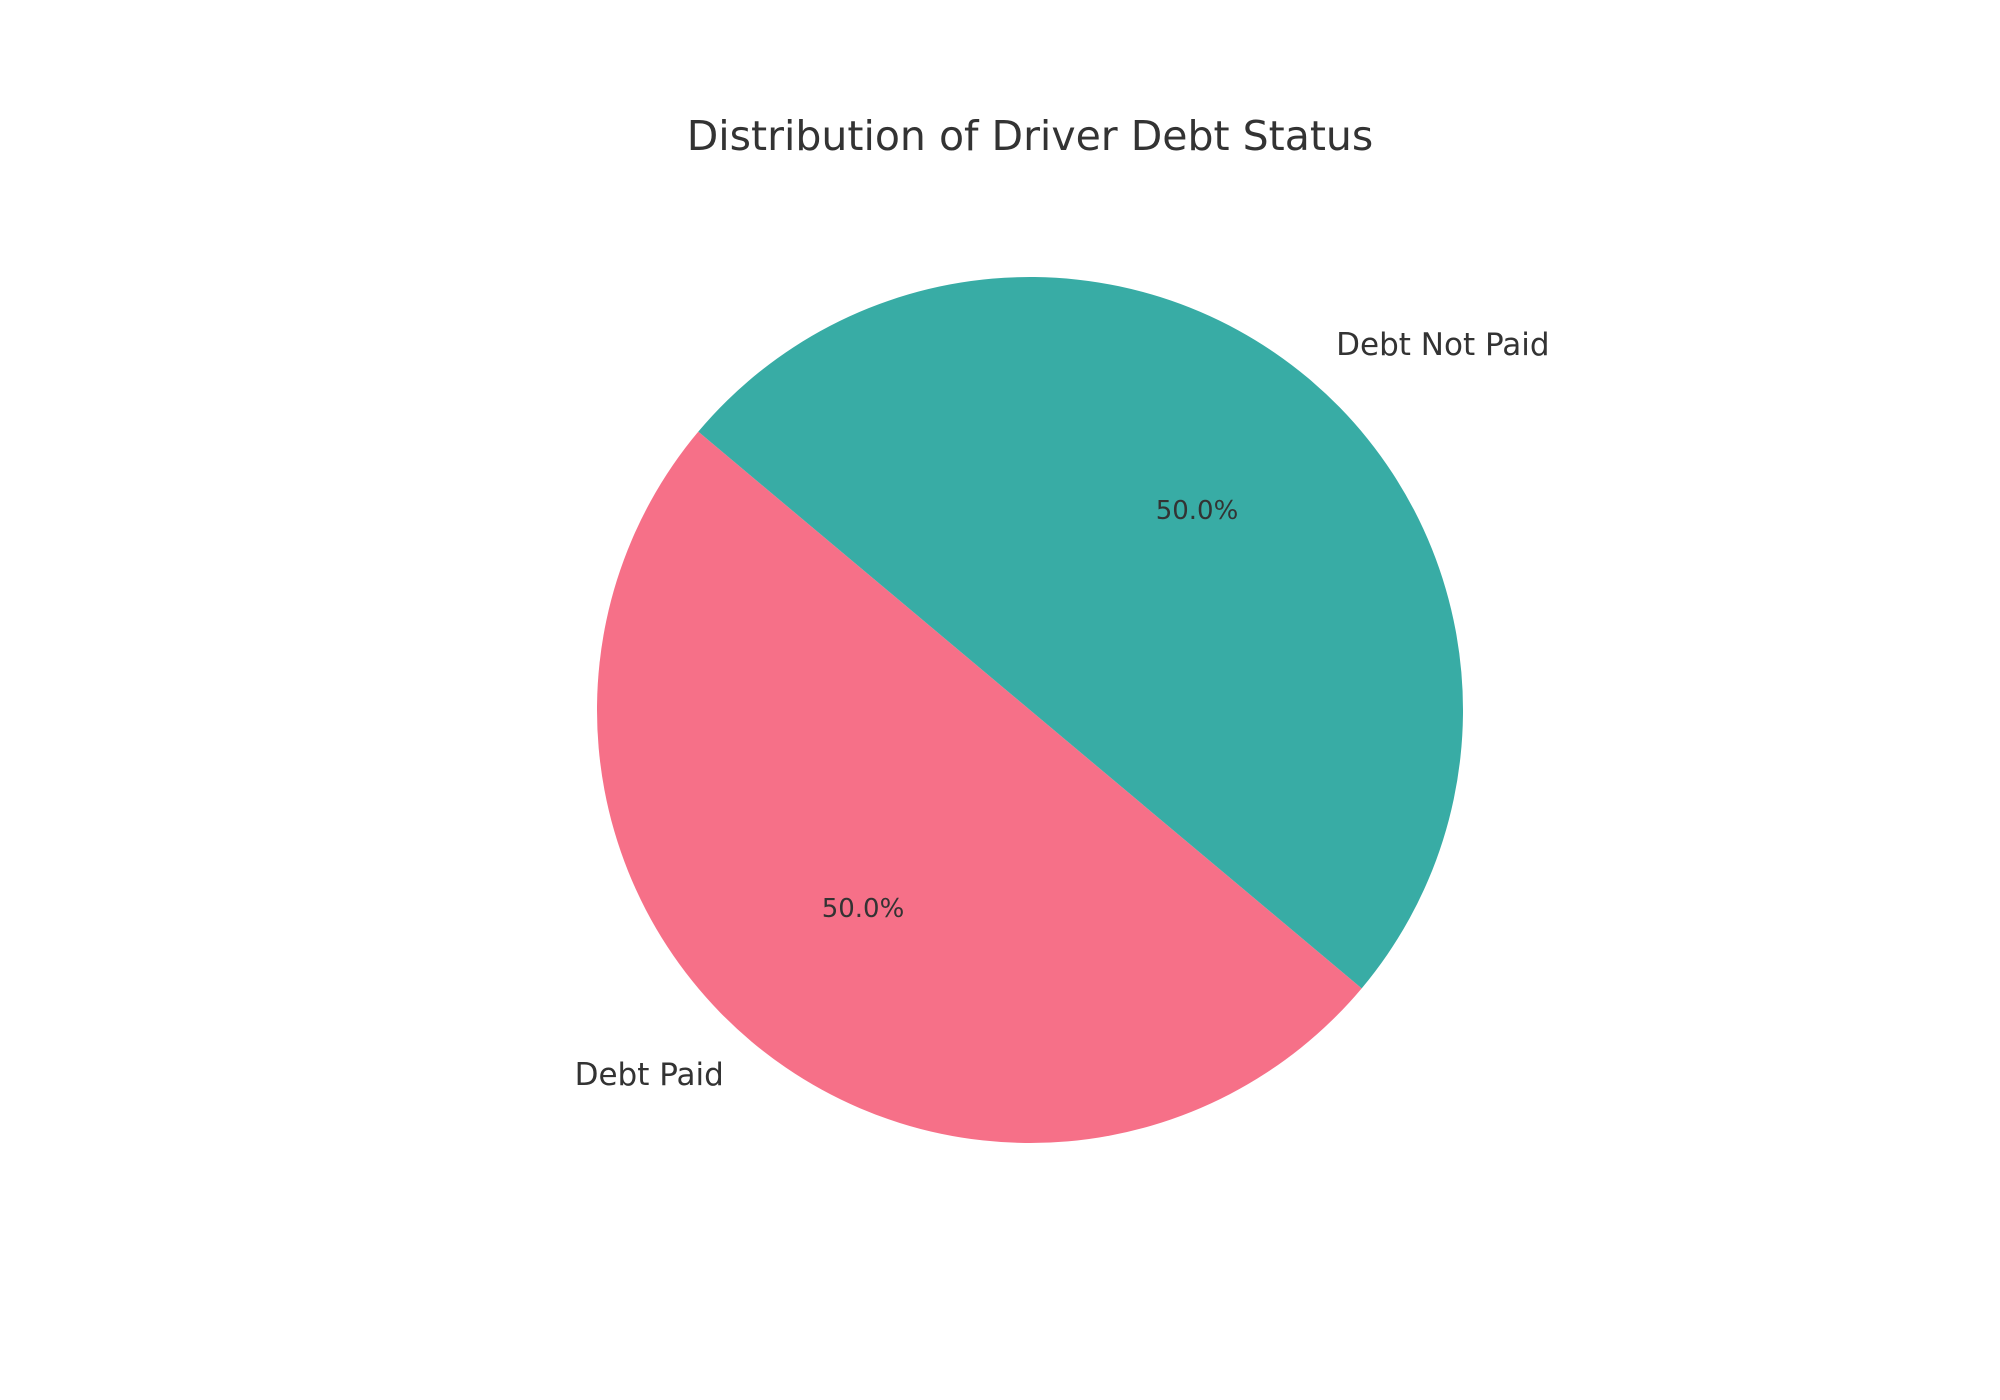  Describe the element at coordinates (1030, 136) in the screenshot. I see `chart-title: Distribution of Driver Debt Status` at that location.